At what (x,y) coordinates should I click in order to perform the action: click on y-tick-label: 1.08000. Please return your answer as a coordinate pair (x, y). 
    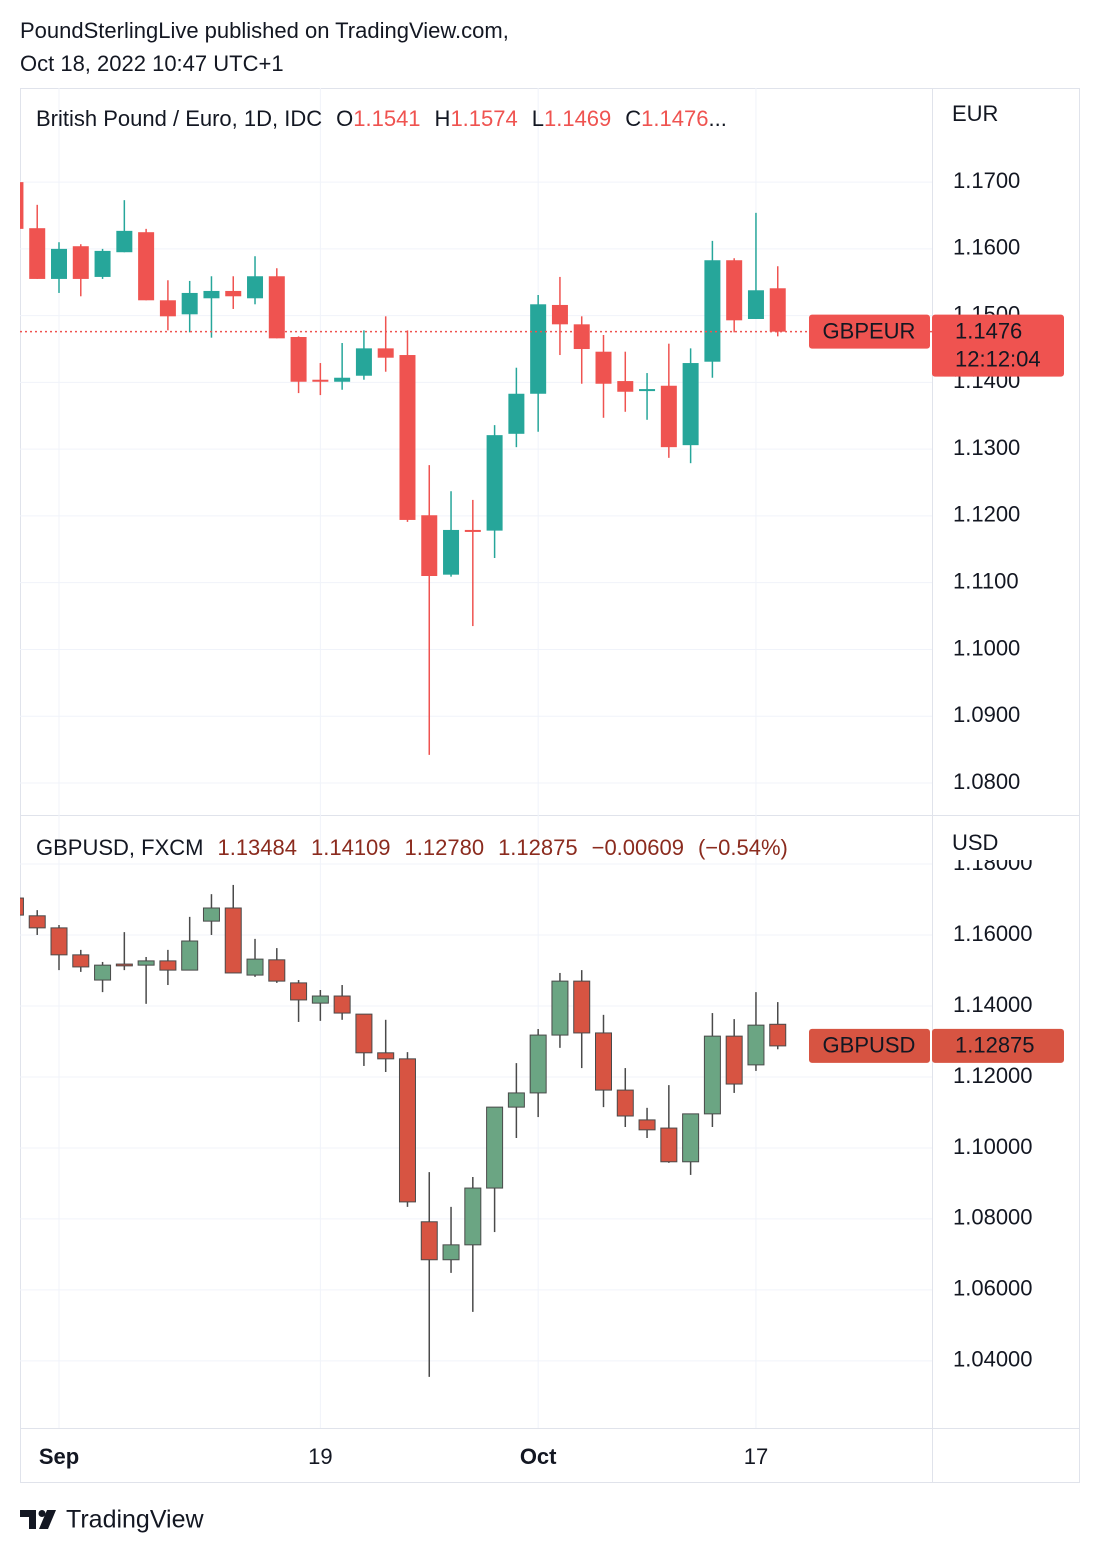
    Looking at the image, I should click on (993, 1217).